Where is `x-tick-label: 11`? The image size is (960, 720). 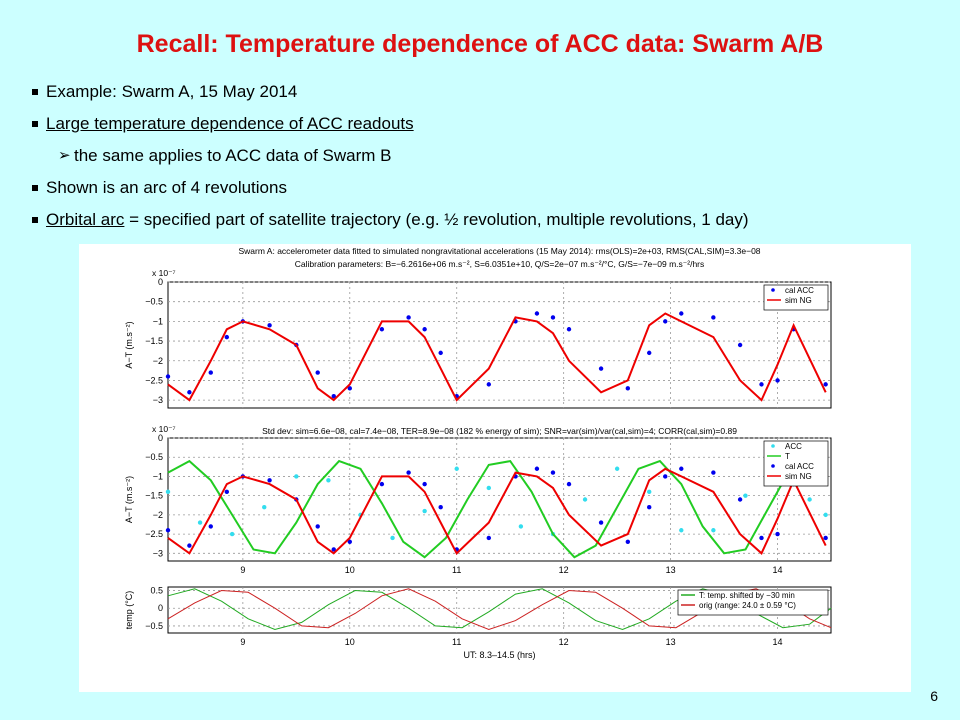 x-tick-label: 11 is located at coordinates (456, 642).